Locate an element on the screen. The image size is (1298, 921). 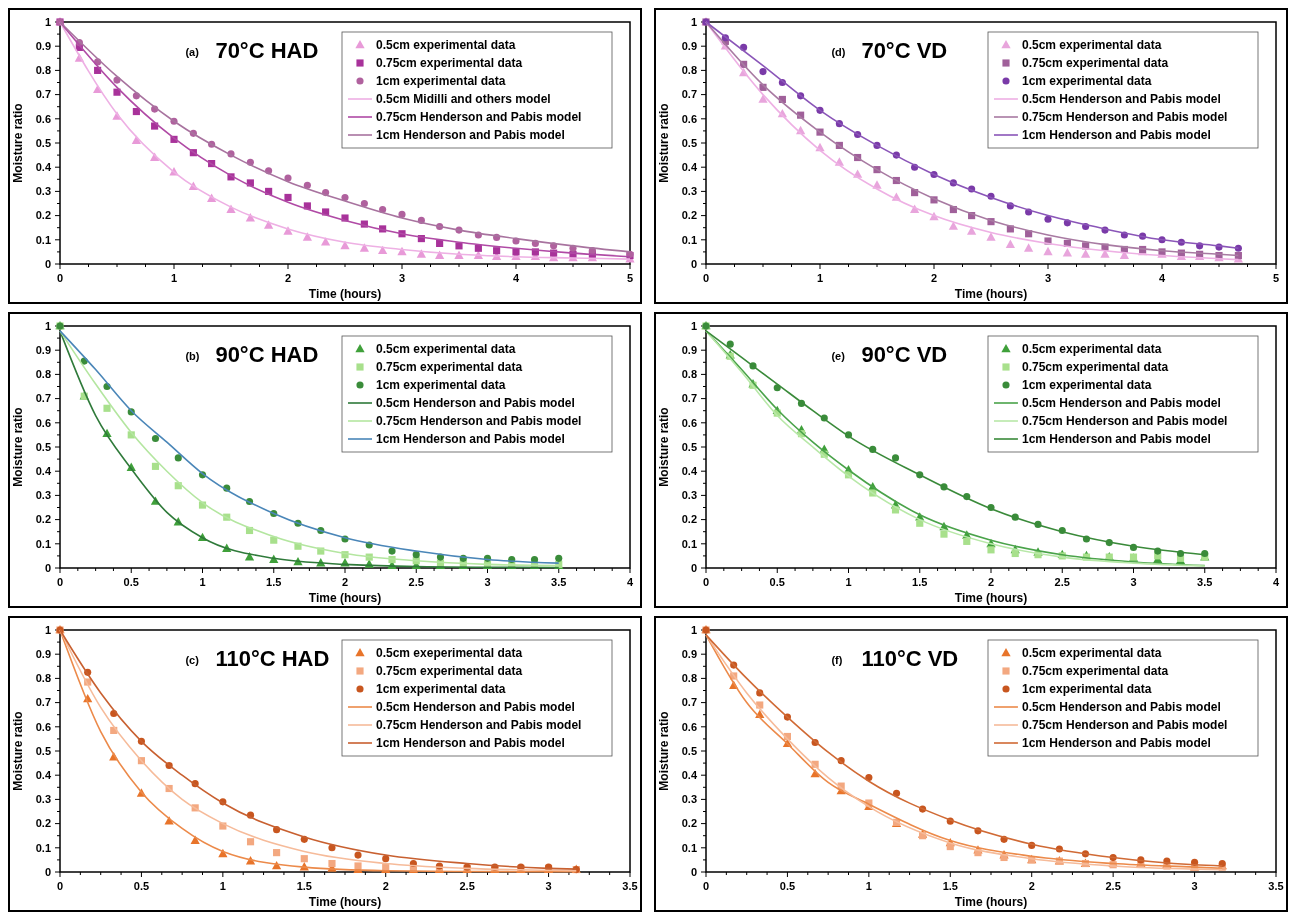
text: 110°C HAD is located at coordinates (272, 659).